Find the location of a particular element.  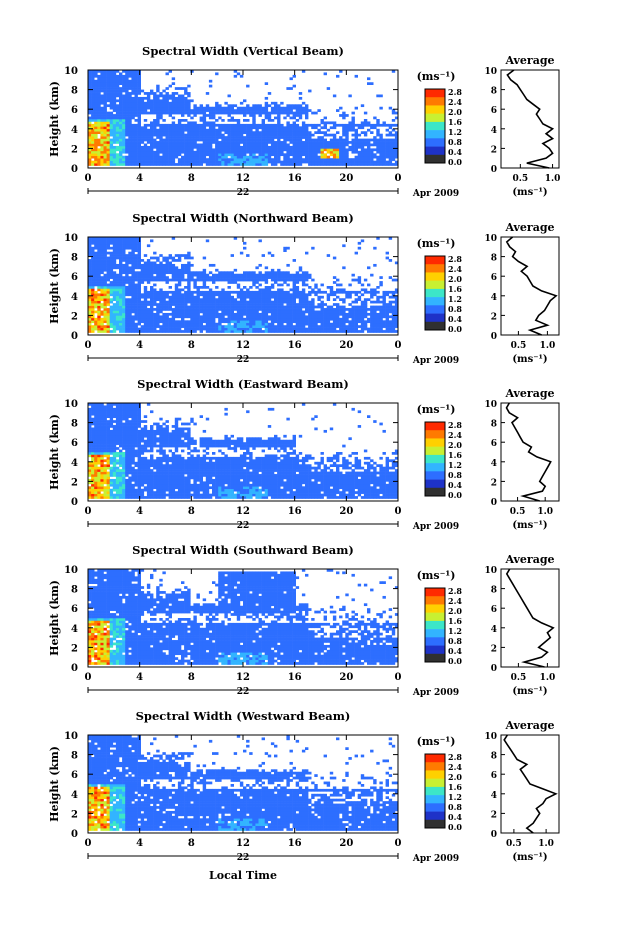

profile-y-tick-label: 10 is located at coordinates (490, 72).